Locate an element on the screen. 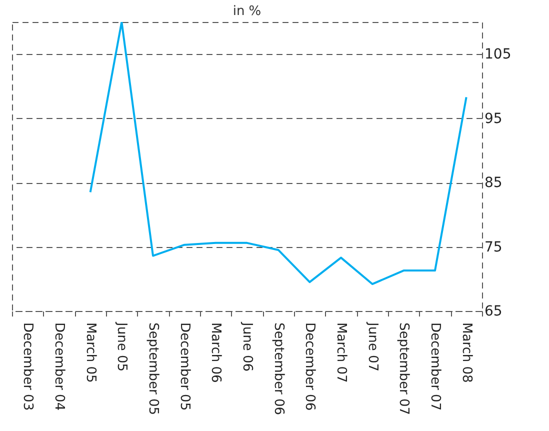 Image resolution: width=549 pixels, height=431 pixels. chart-title: in % is located at coordinates (247, 11).